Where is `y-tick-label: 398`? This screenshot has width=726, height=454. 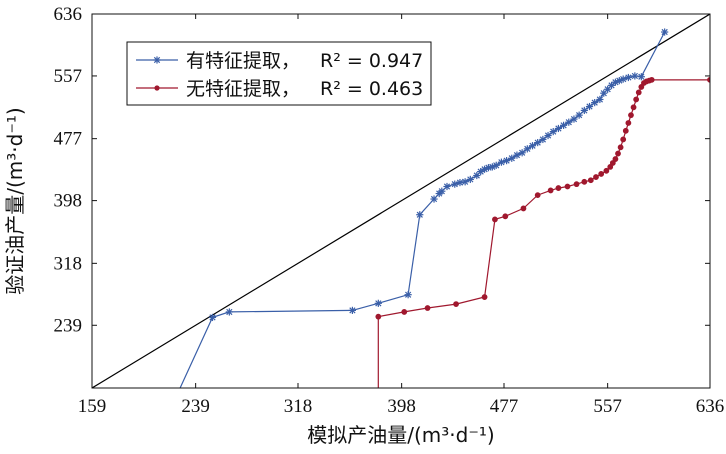 y-tick-label: 398 is located at coordinates (68, 201).